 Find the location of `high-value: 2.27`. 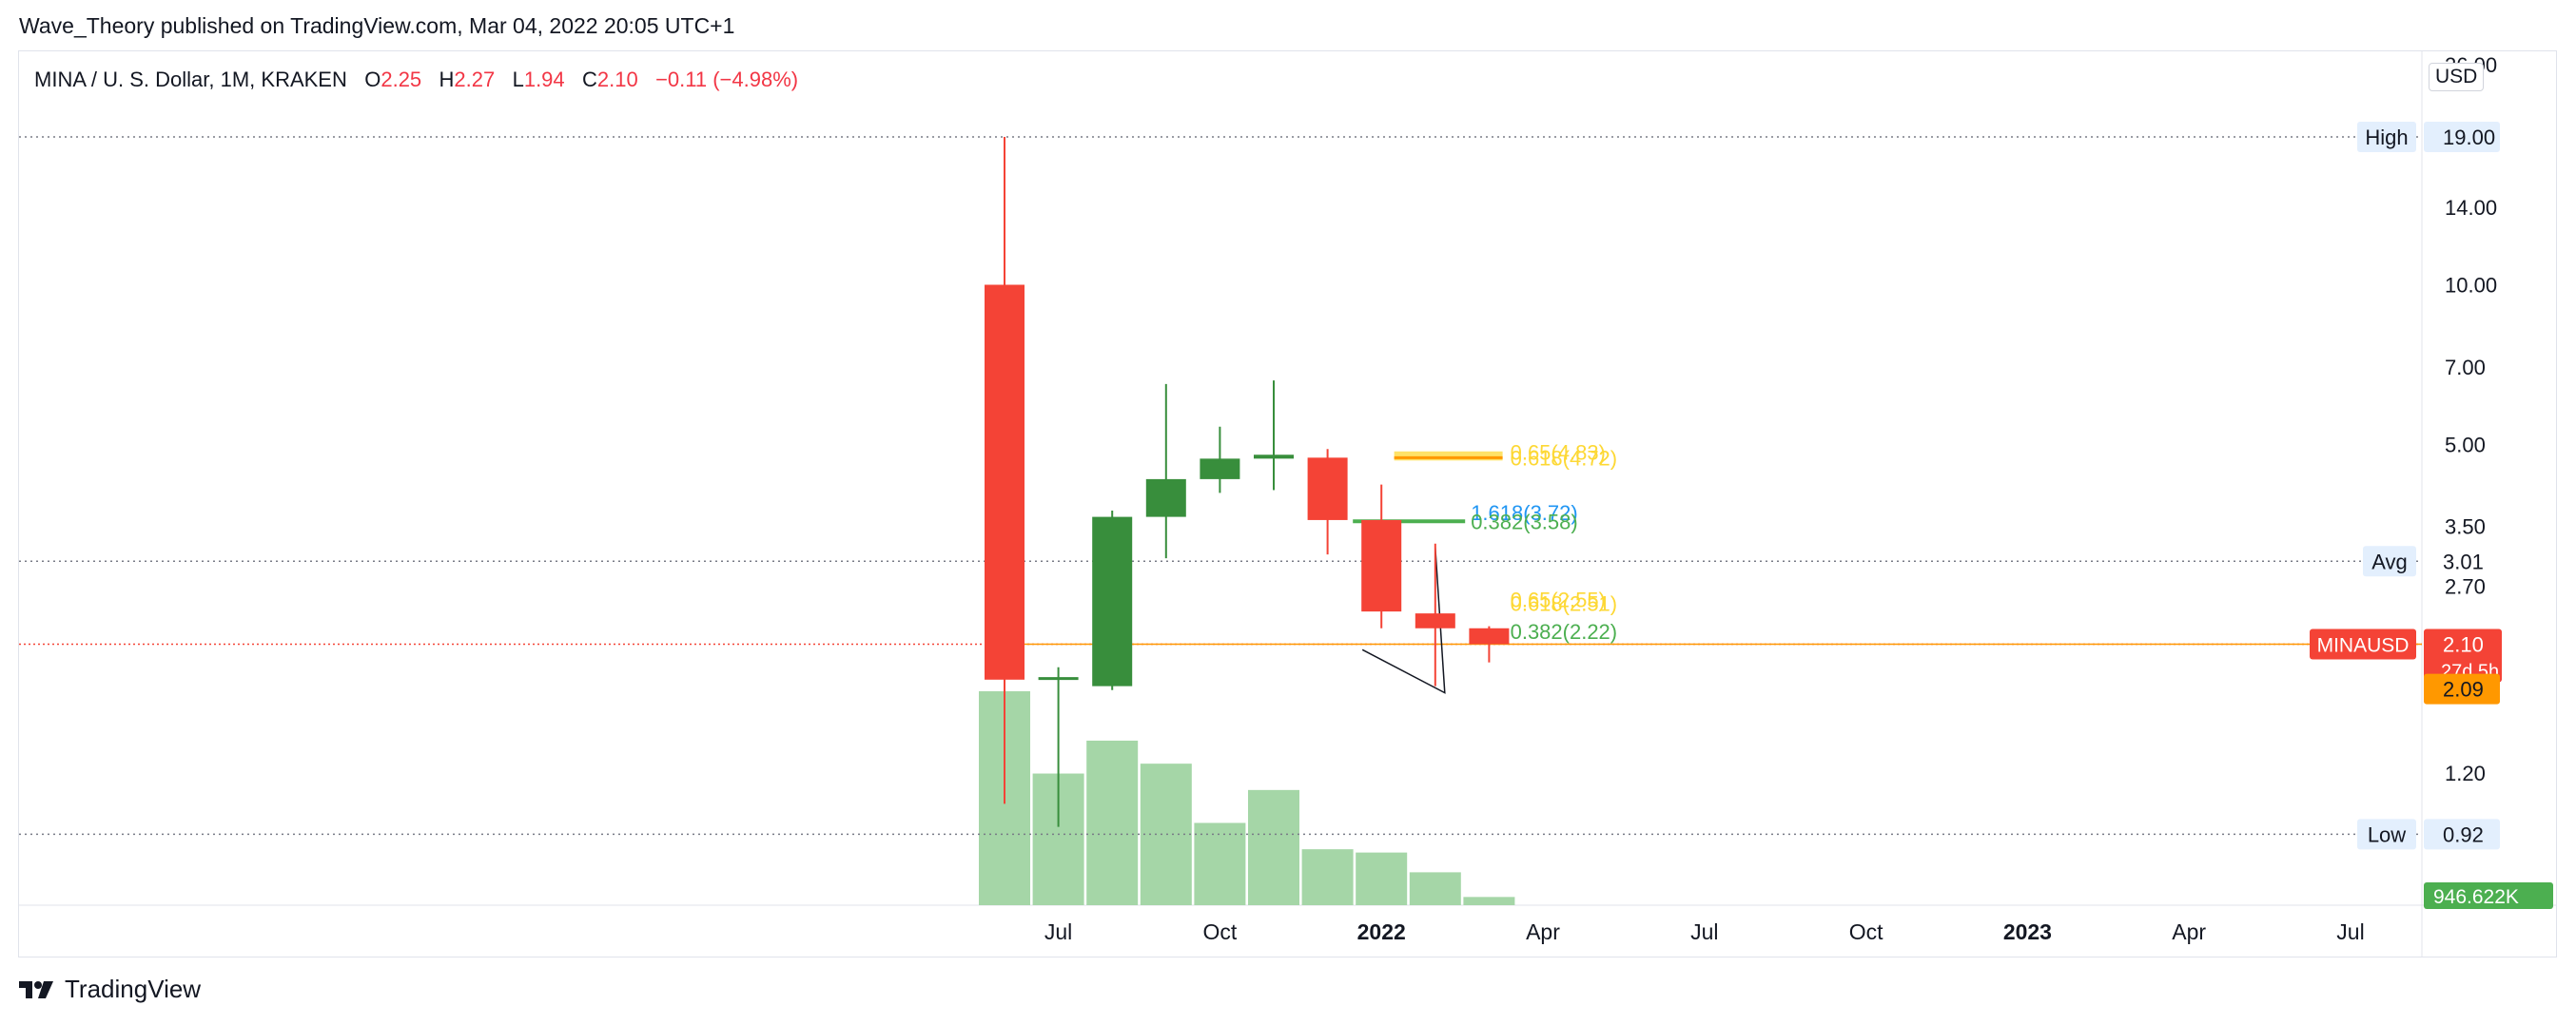

high-value: 2.27 is located at coordinates (475, 79).